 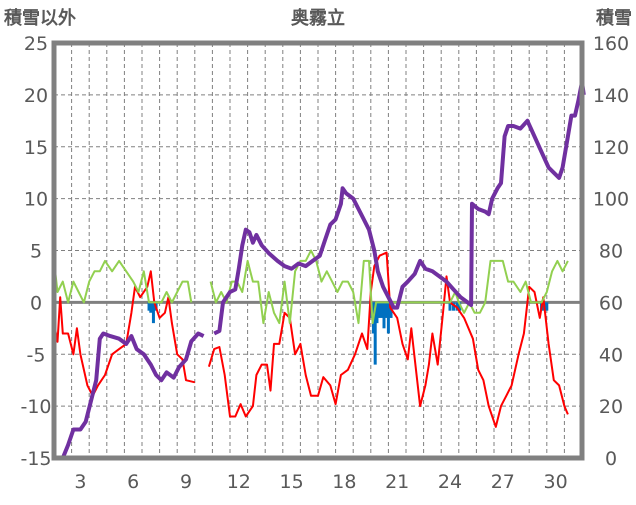 What do you see at coordinates (611, 200) in the screenshot?
I see `right-tick-label: 100` at bounding box center [611, 200].